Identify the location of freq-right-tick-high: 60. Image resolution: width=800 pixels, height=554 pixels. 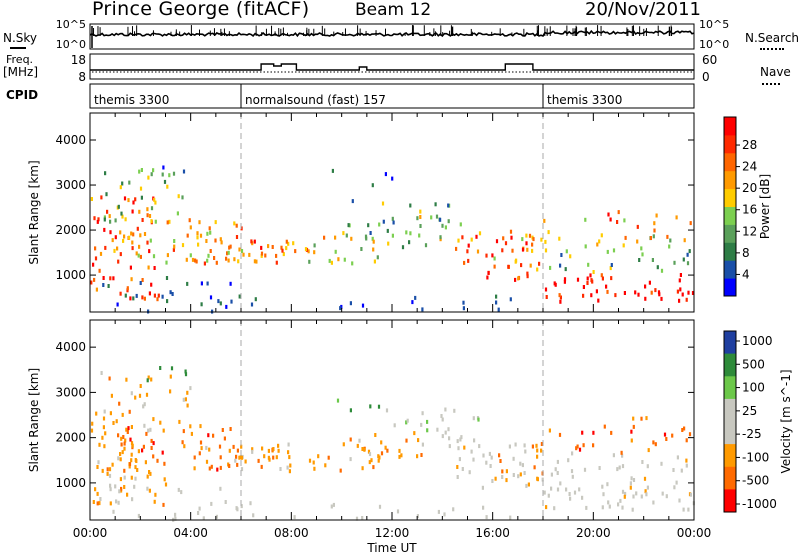
(709, 60).